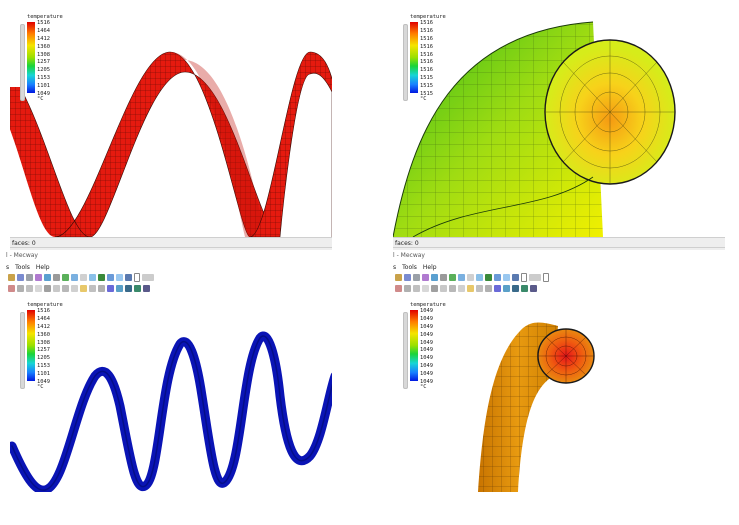 The image size is (739, 525). I want to click on blue-coil, so click(171, 411).